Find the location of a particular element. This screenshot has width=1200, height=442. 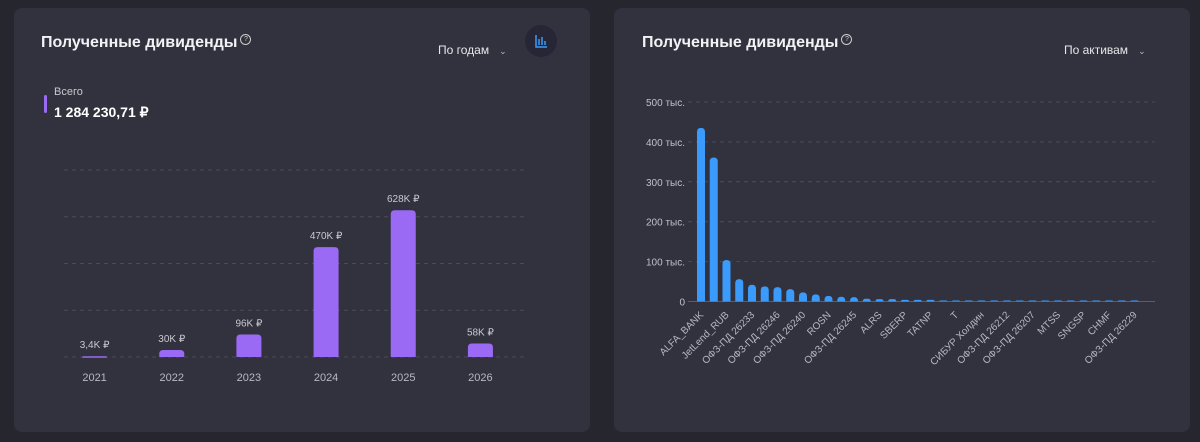

y-tick-label: 300 тыс. is located at coordinates (665, 183).